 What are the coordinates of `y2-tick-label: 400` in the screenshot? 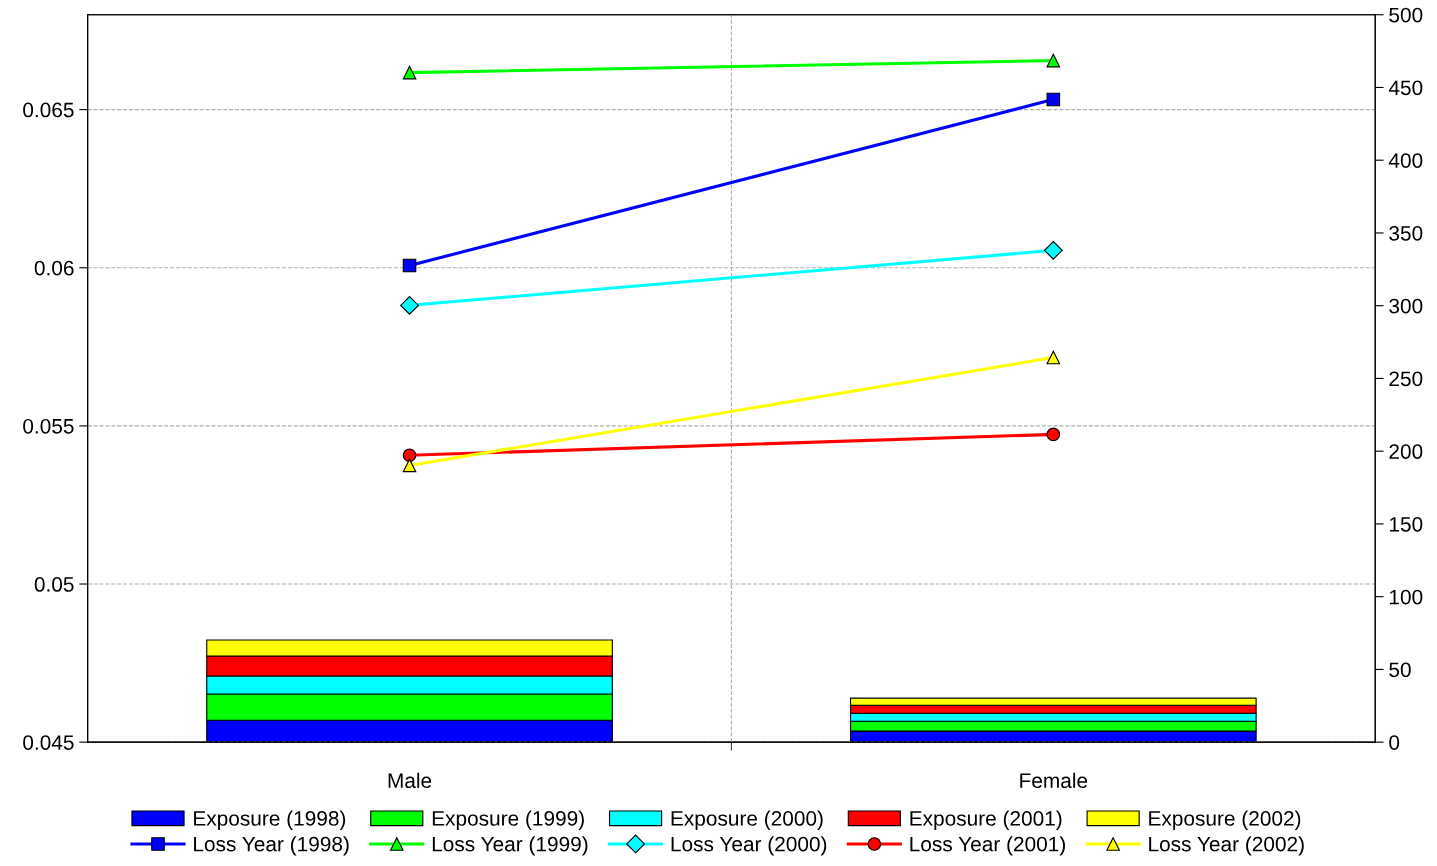 It's located at (1405, 160).